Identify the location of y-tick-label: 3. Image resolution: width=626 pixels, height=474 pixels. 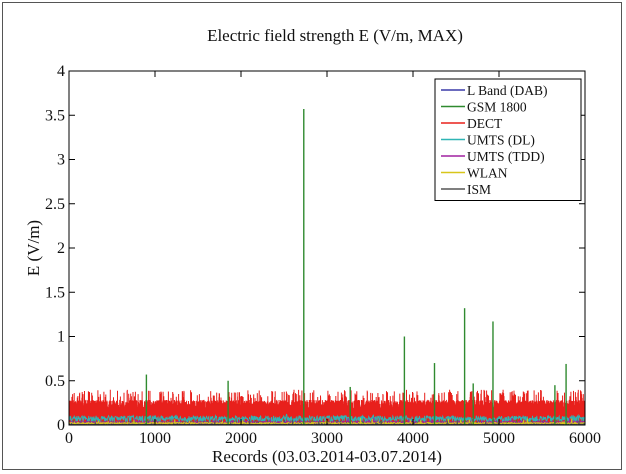
(61, 160).